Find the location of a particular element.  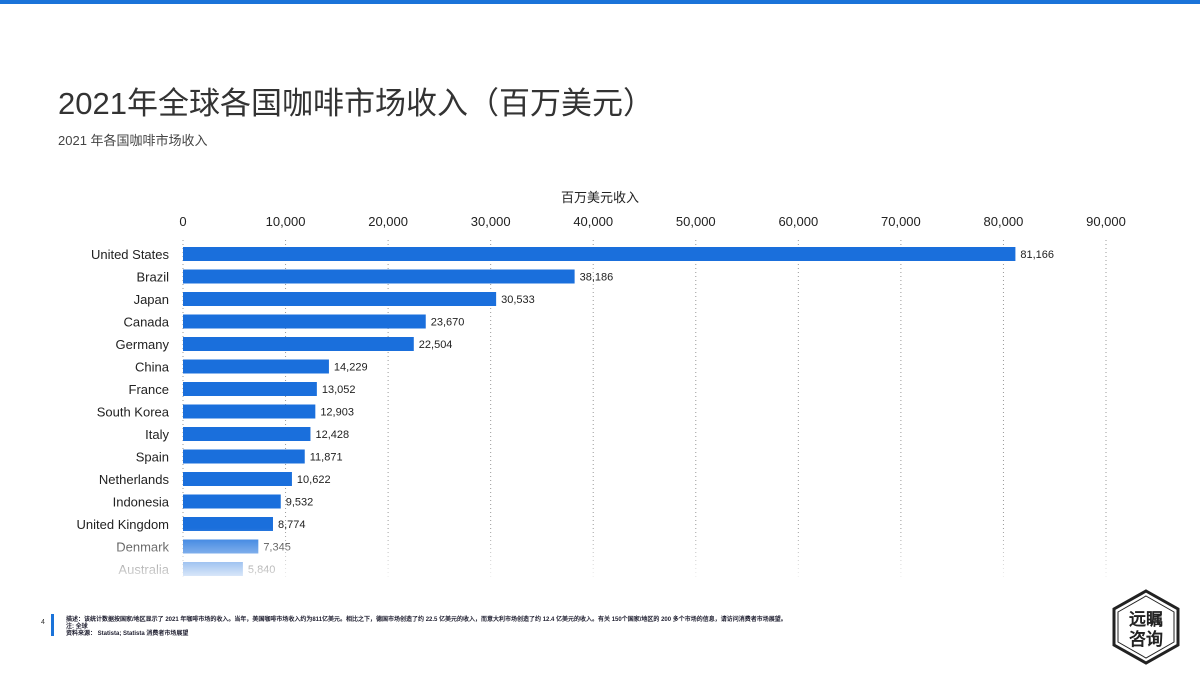

bar-germany is located at coordinates (298, 344).